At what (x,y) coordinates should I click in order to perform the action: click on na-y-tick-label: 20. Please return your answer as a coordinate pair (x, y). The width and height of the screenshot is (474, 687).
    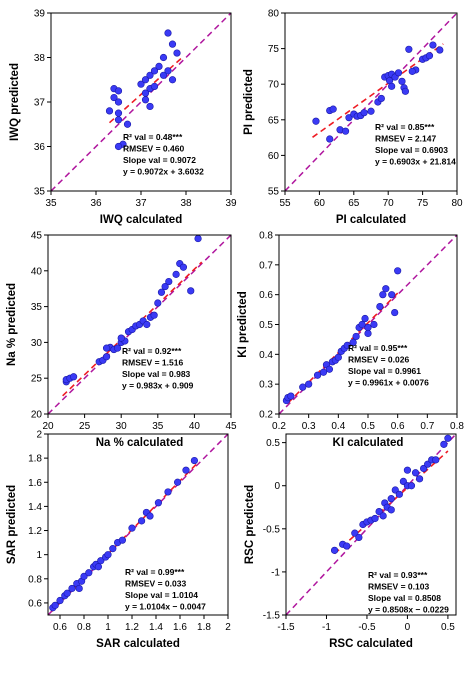
    Looking at the image, I should click on (37, 415).